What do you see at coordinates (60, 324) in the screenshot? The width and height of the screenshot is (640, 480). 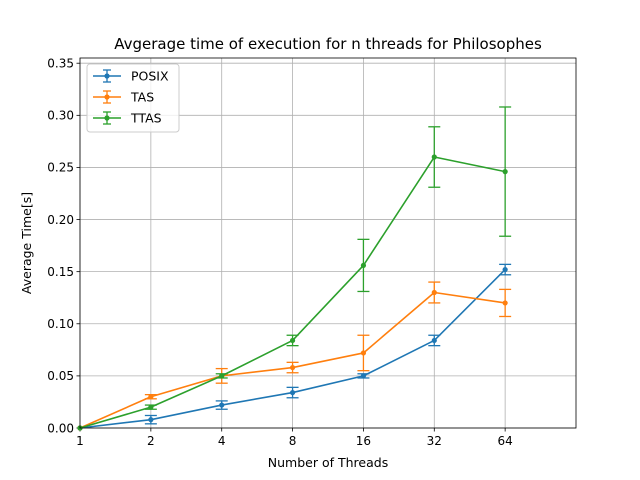 I see `y-tick-label: 0.10` at bounding box center [60, 324].